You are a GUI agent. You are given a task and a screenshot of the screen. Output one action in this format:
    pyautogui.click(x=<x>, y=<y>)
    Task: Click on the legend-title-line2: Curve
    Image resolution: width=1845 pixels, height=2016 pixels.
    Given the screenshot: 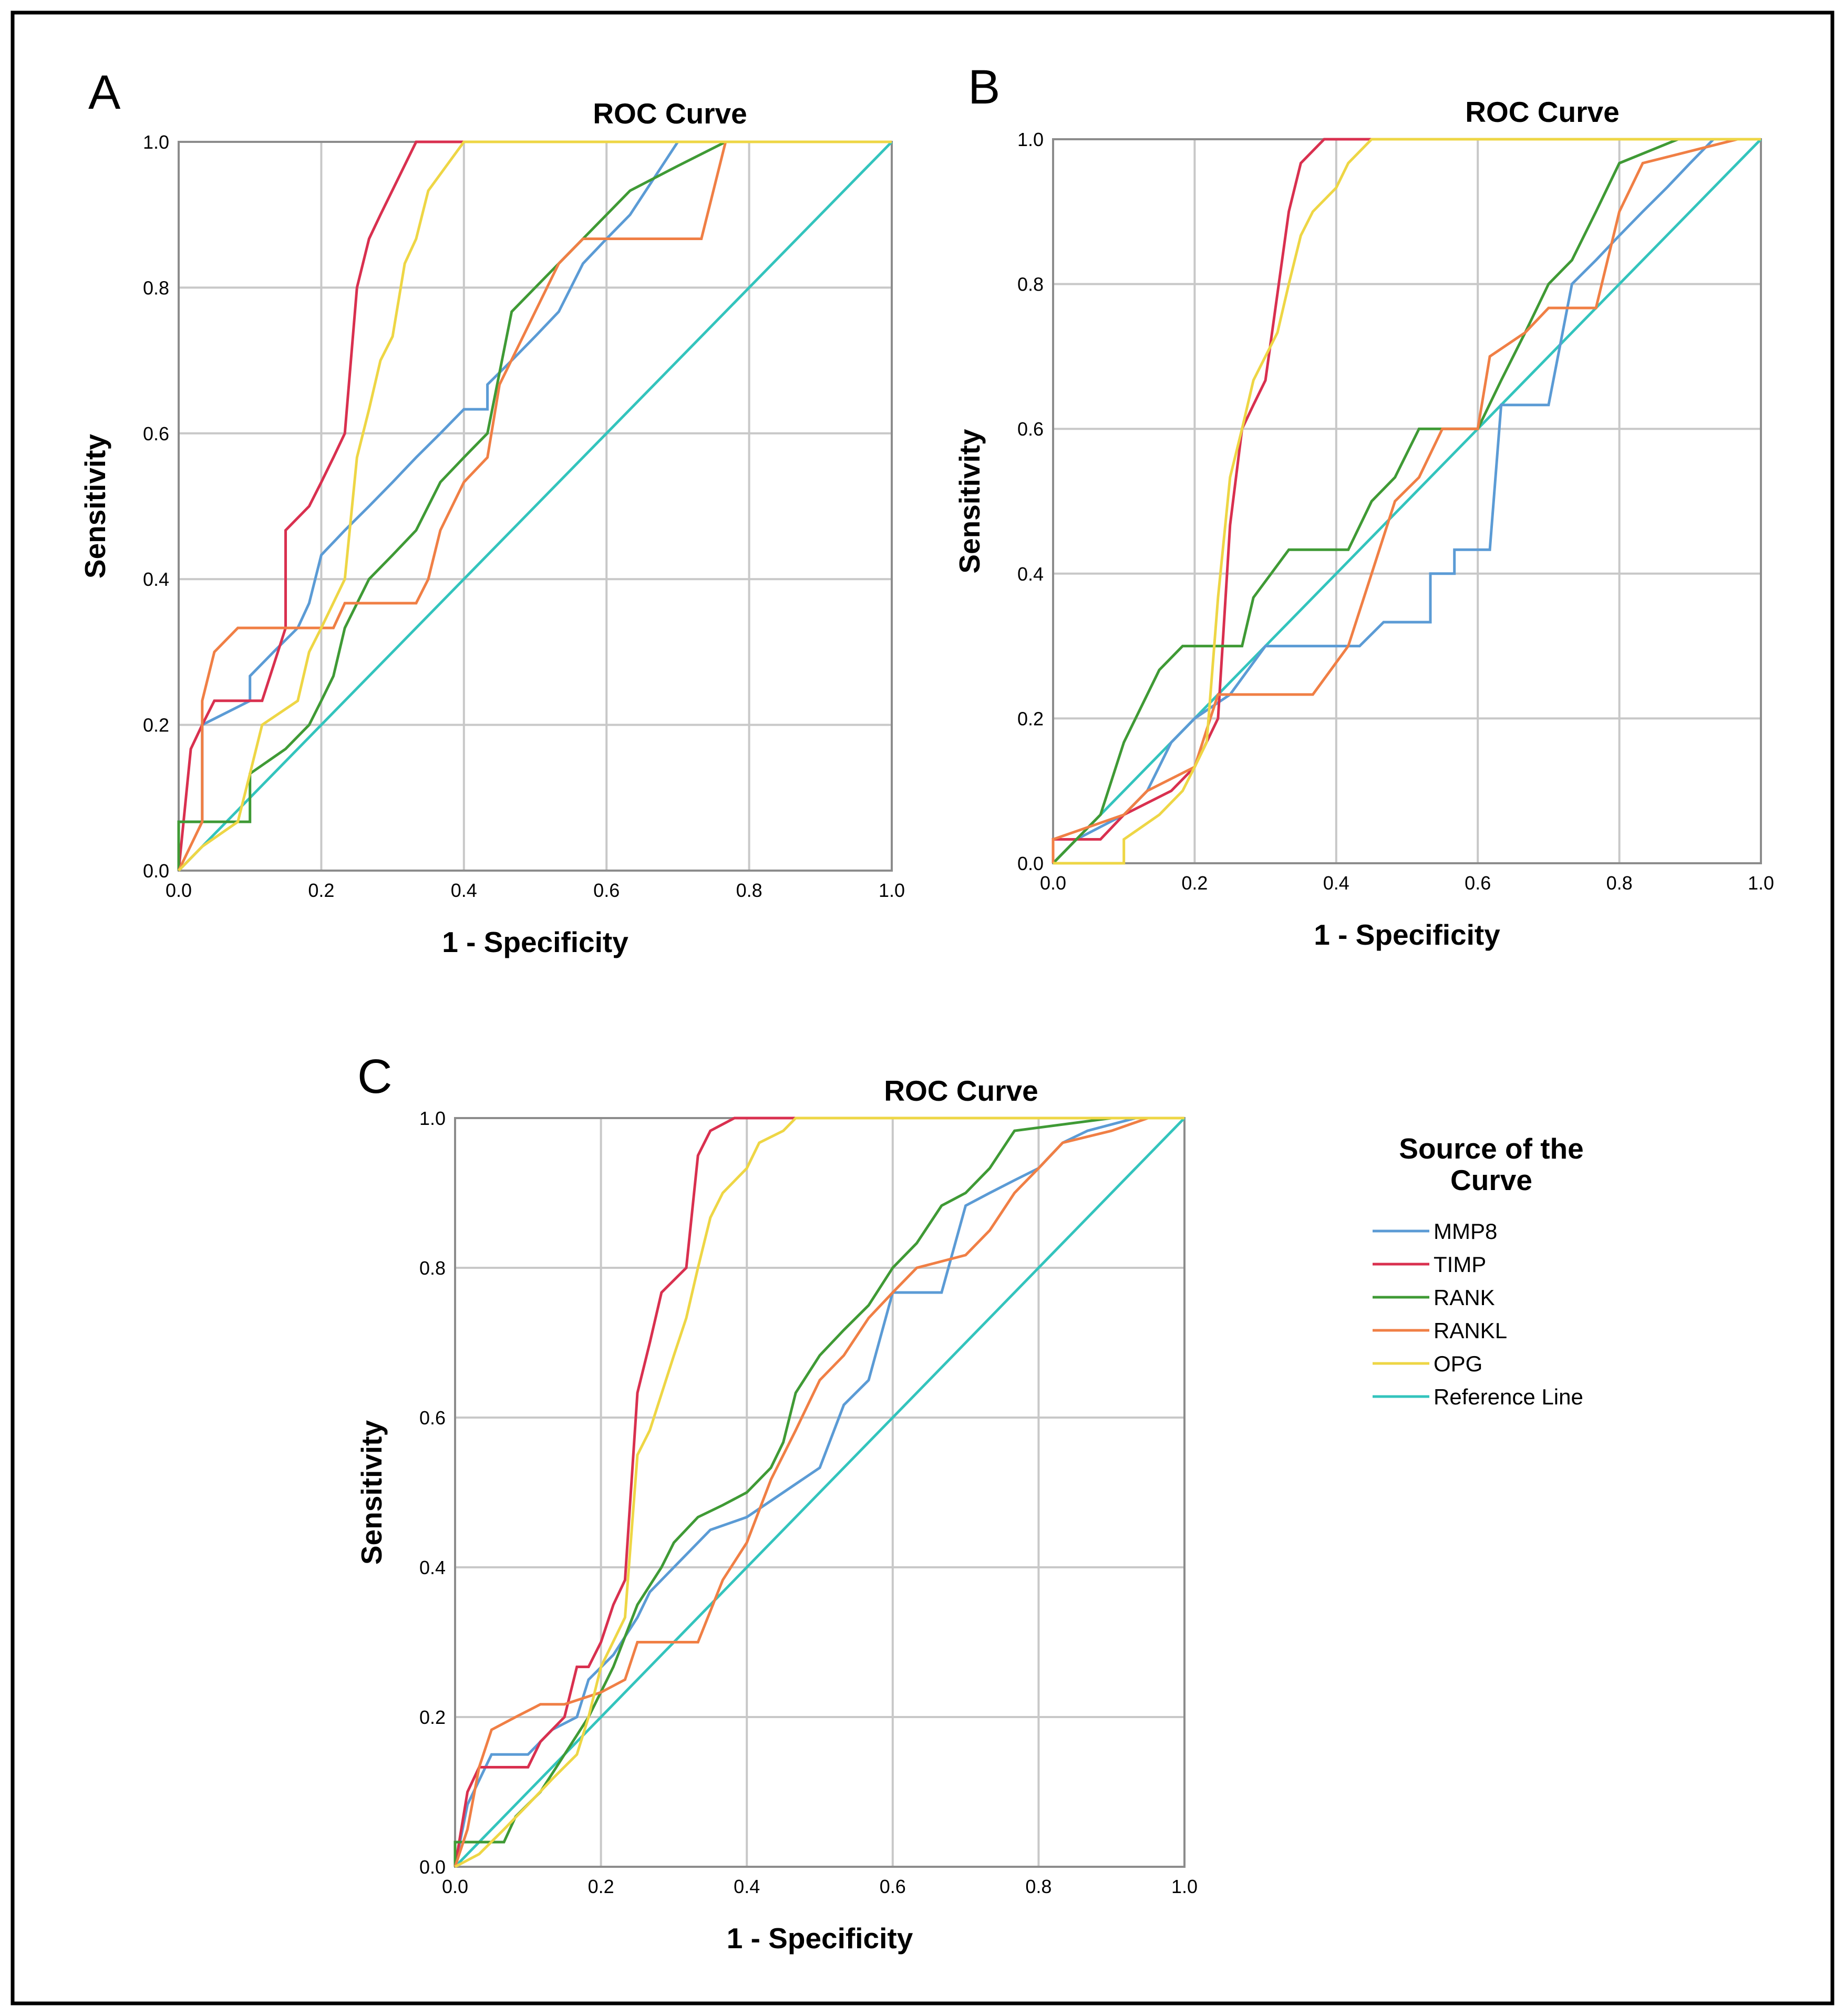 What is the action you would take?
    pyautogui.click(x=1491, y=1180)
    